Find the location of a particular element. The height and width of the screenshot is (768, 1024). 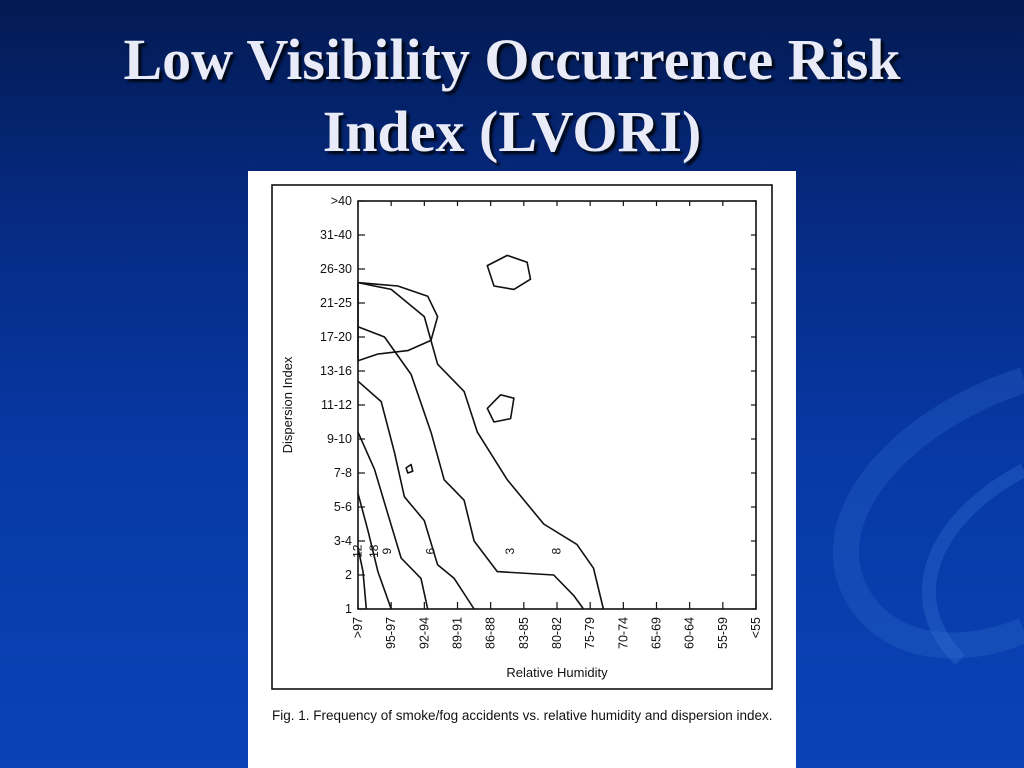

contour-label: 3 is located at coordinates (510, 551).